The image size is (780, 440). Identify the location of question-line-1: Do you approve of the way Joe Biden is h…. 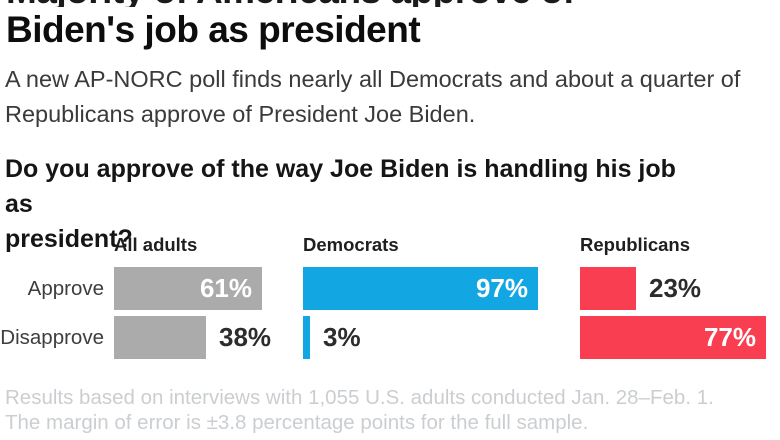
(340, 186).